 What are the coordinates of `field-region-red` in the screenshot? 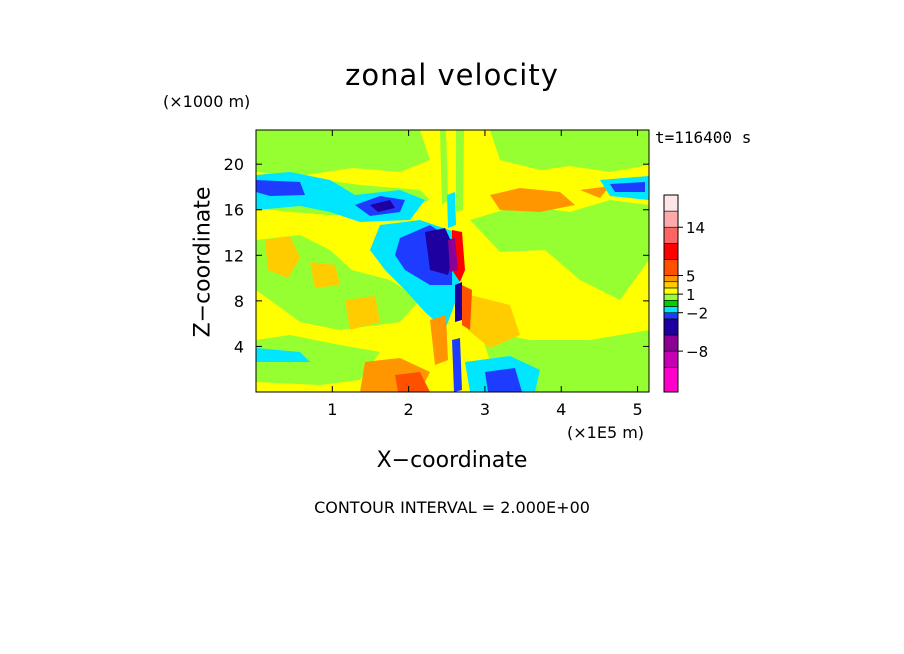 It's located at (467, 307).